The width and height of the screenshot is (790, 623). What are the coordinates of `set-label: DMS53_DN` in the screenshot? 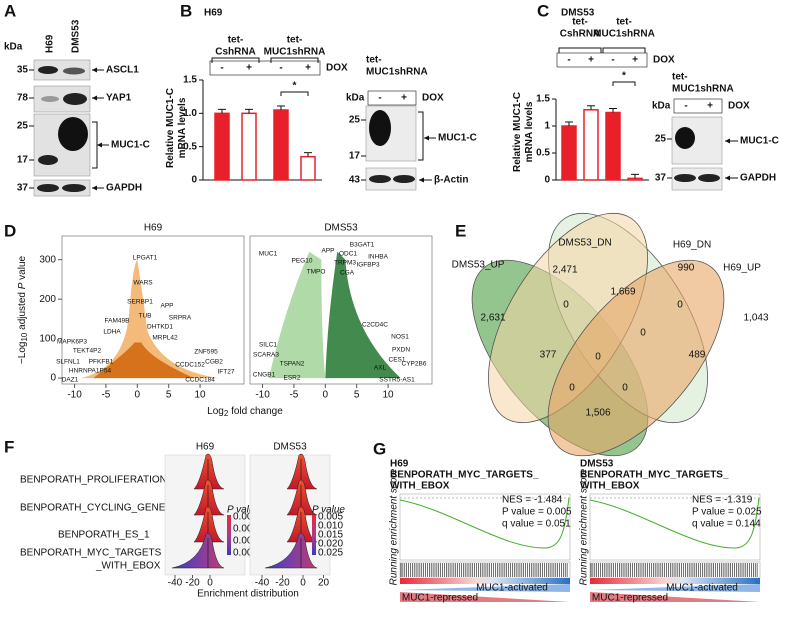 It's located at (584, 243).